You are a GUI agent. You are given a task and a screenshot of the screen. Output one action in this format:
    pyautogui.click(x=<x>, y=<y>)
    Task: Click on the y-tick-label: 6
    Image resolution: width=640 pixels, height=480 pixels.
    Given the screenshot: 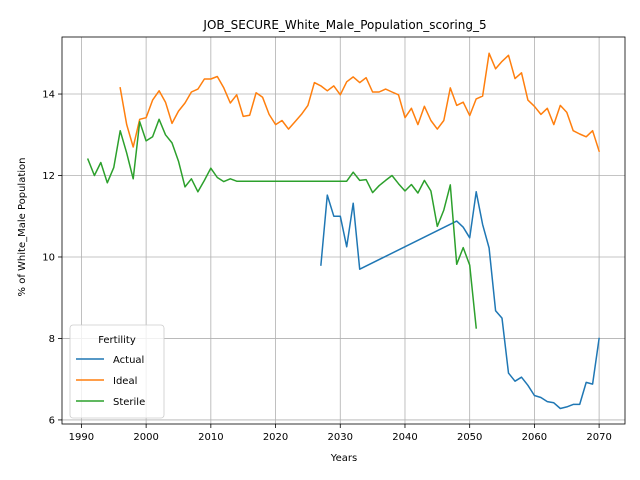 What is the action you would take?
    pyautogui.click(x=52, y=420)
    